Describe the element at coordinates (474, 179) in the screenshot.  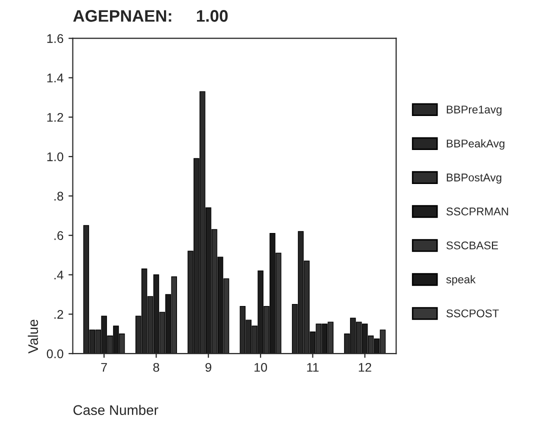
I see `legend-label: BBPostAvg` at that location.